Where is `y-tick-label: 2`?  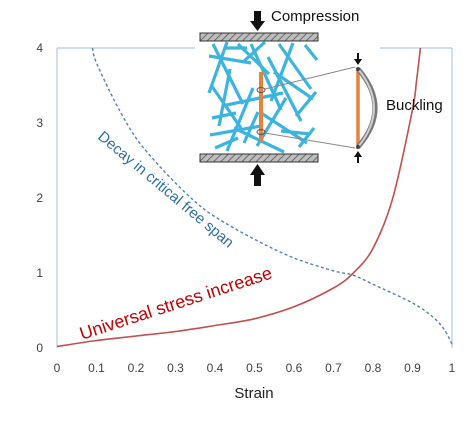 y-tick-label: 2 is located at coordinates (39, 198).